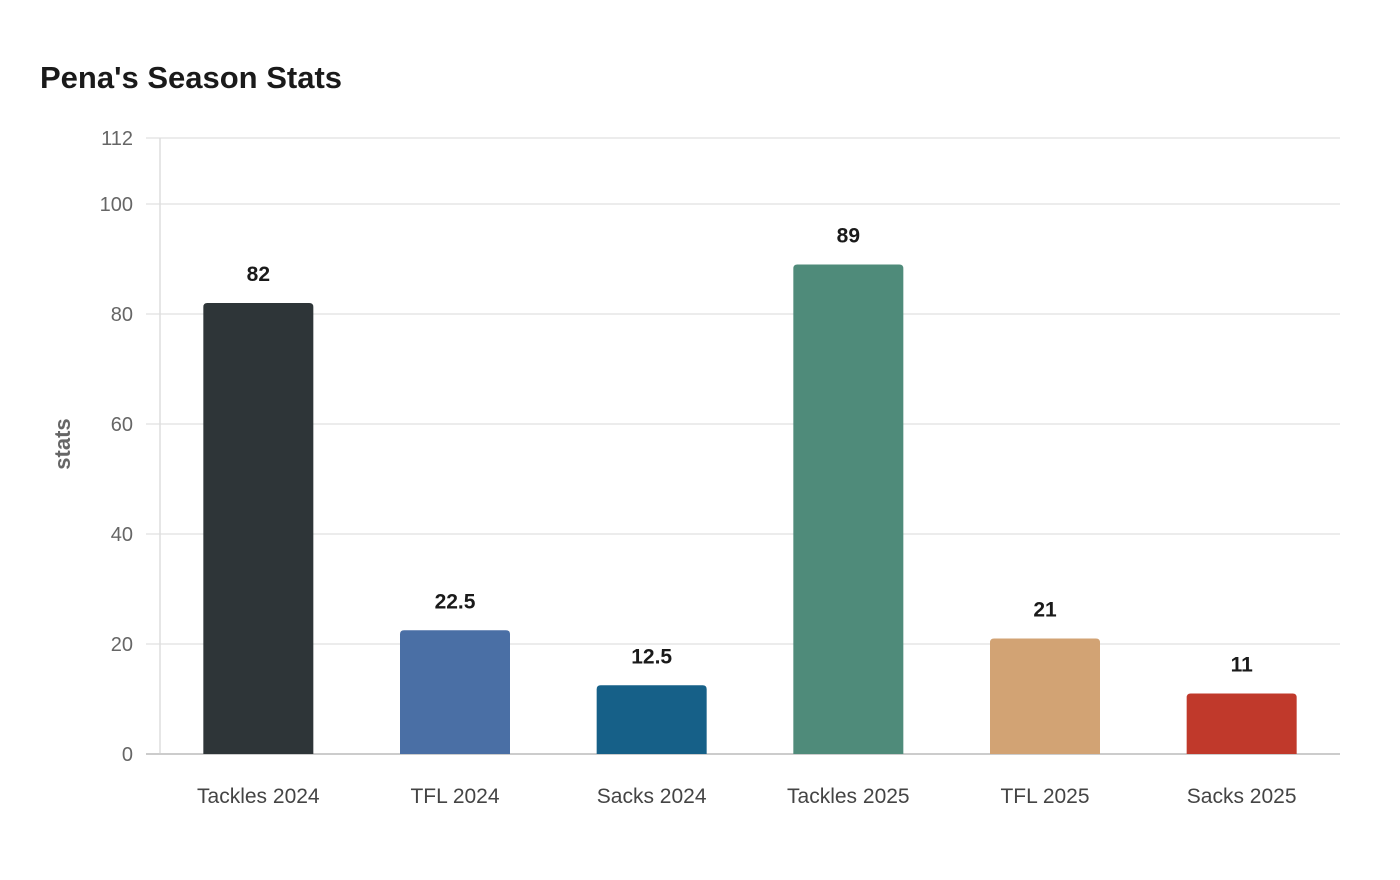 The width and height of the screenshot is (1400, 880). I want to click on y-tick-label: 40, so click(122, 535).